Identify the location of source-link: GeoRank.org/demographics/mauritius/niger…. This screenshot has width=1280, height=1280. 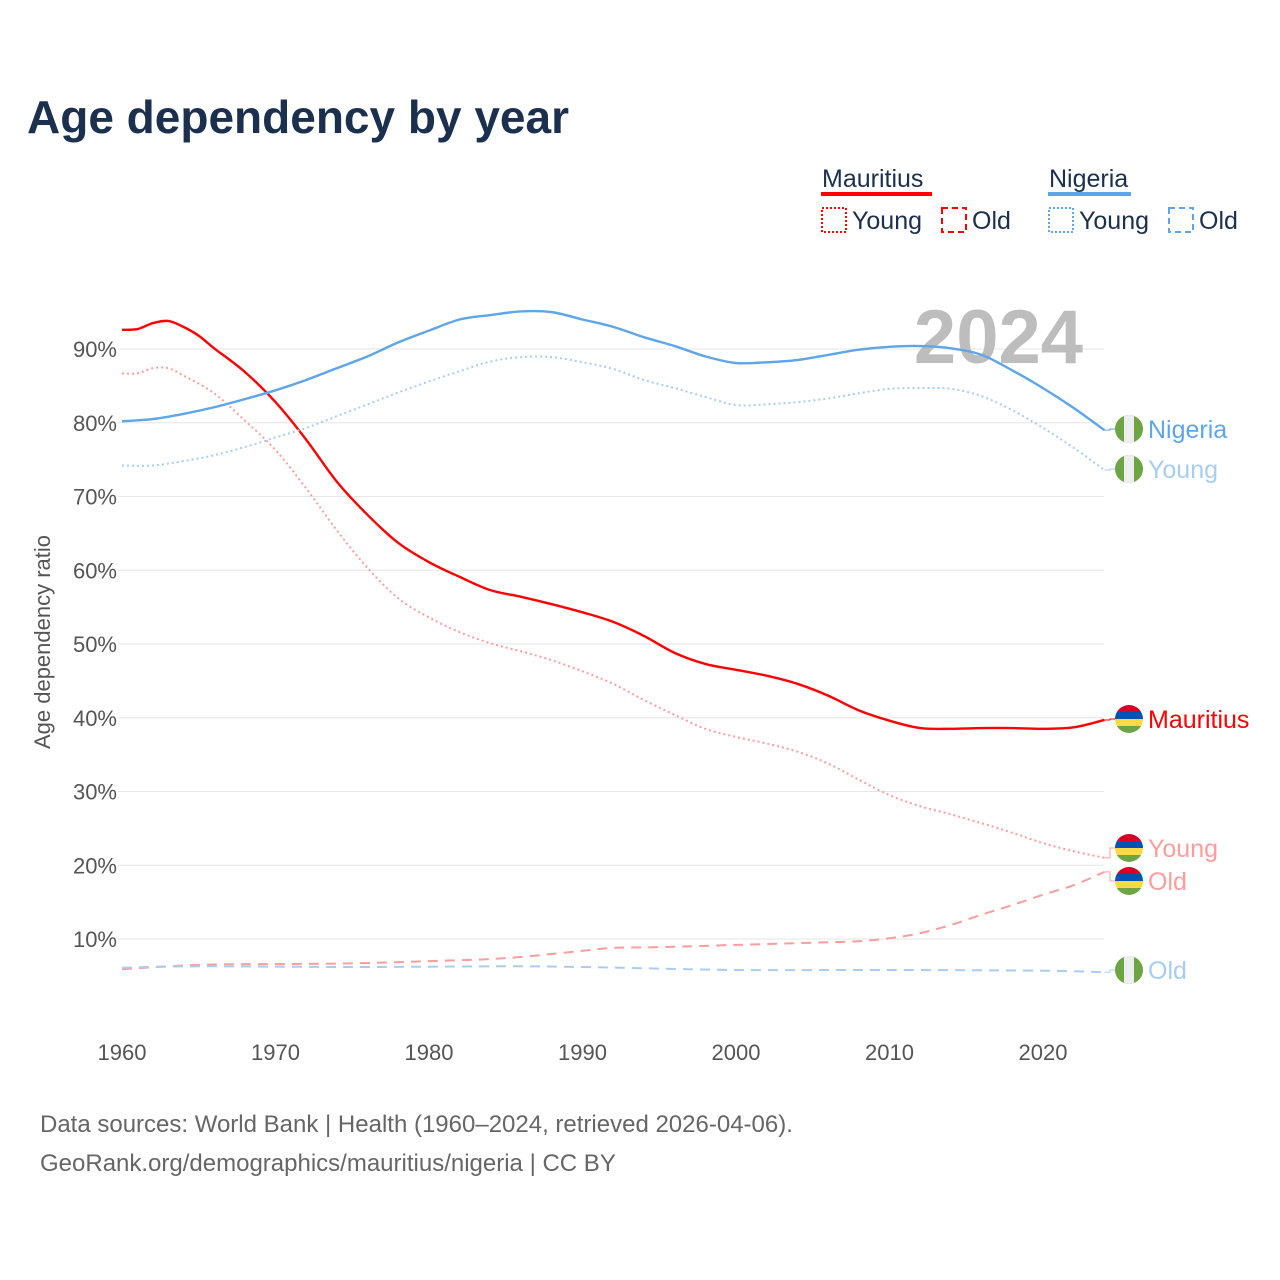
(328, 1163).